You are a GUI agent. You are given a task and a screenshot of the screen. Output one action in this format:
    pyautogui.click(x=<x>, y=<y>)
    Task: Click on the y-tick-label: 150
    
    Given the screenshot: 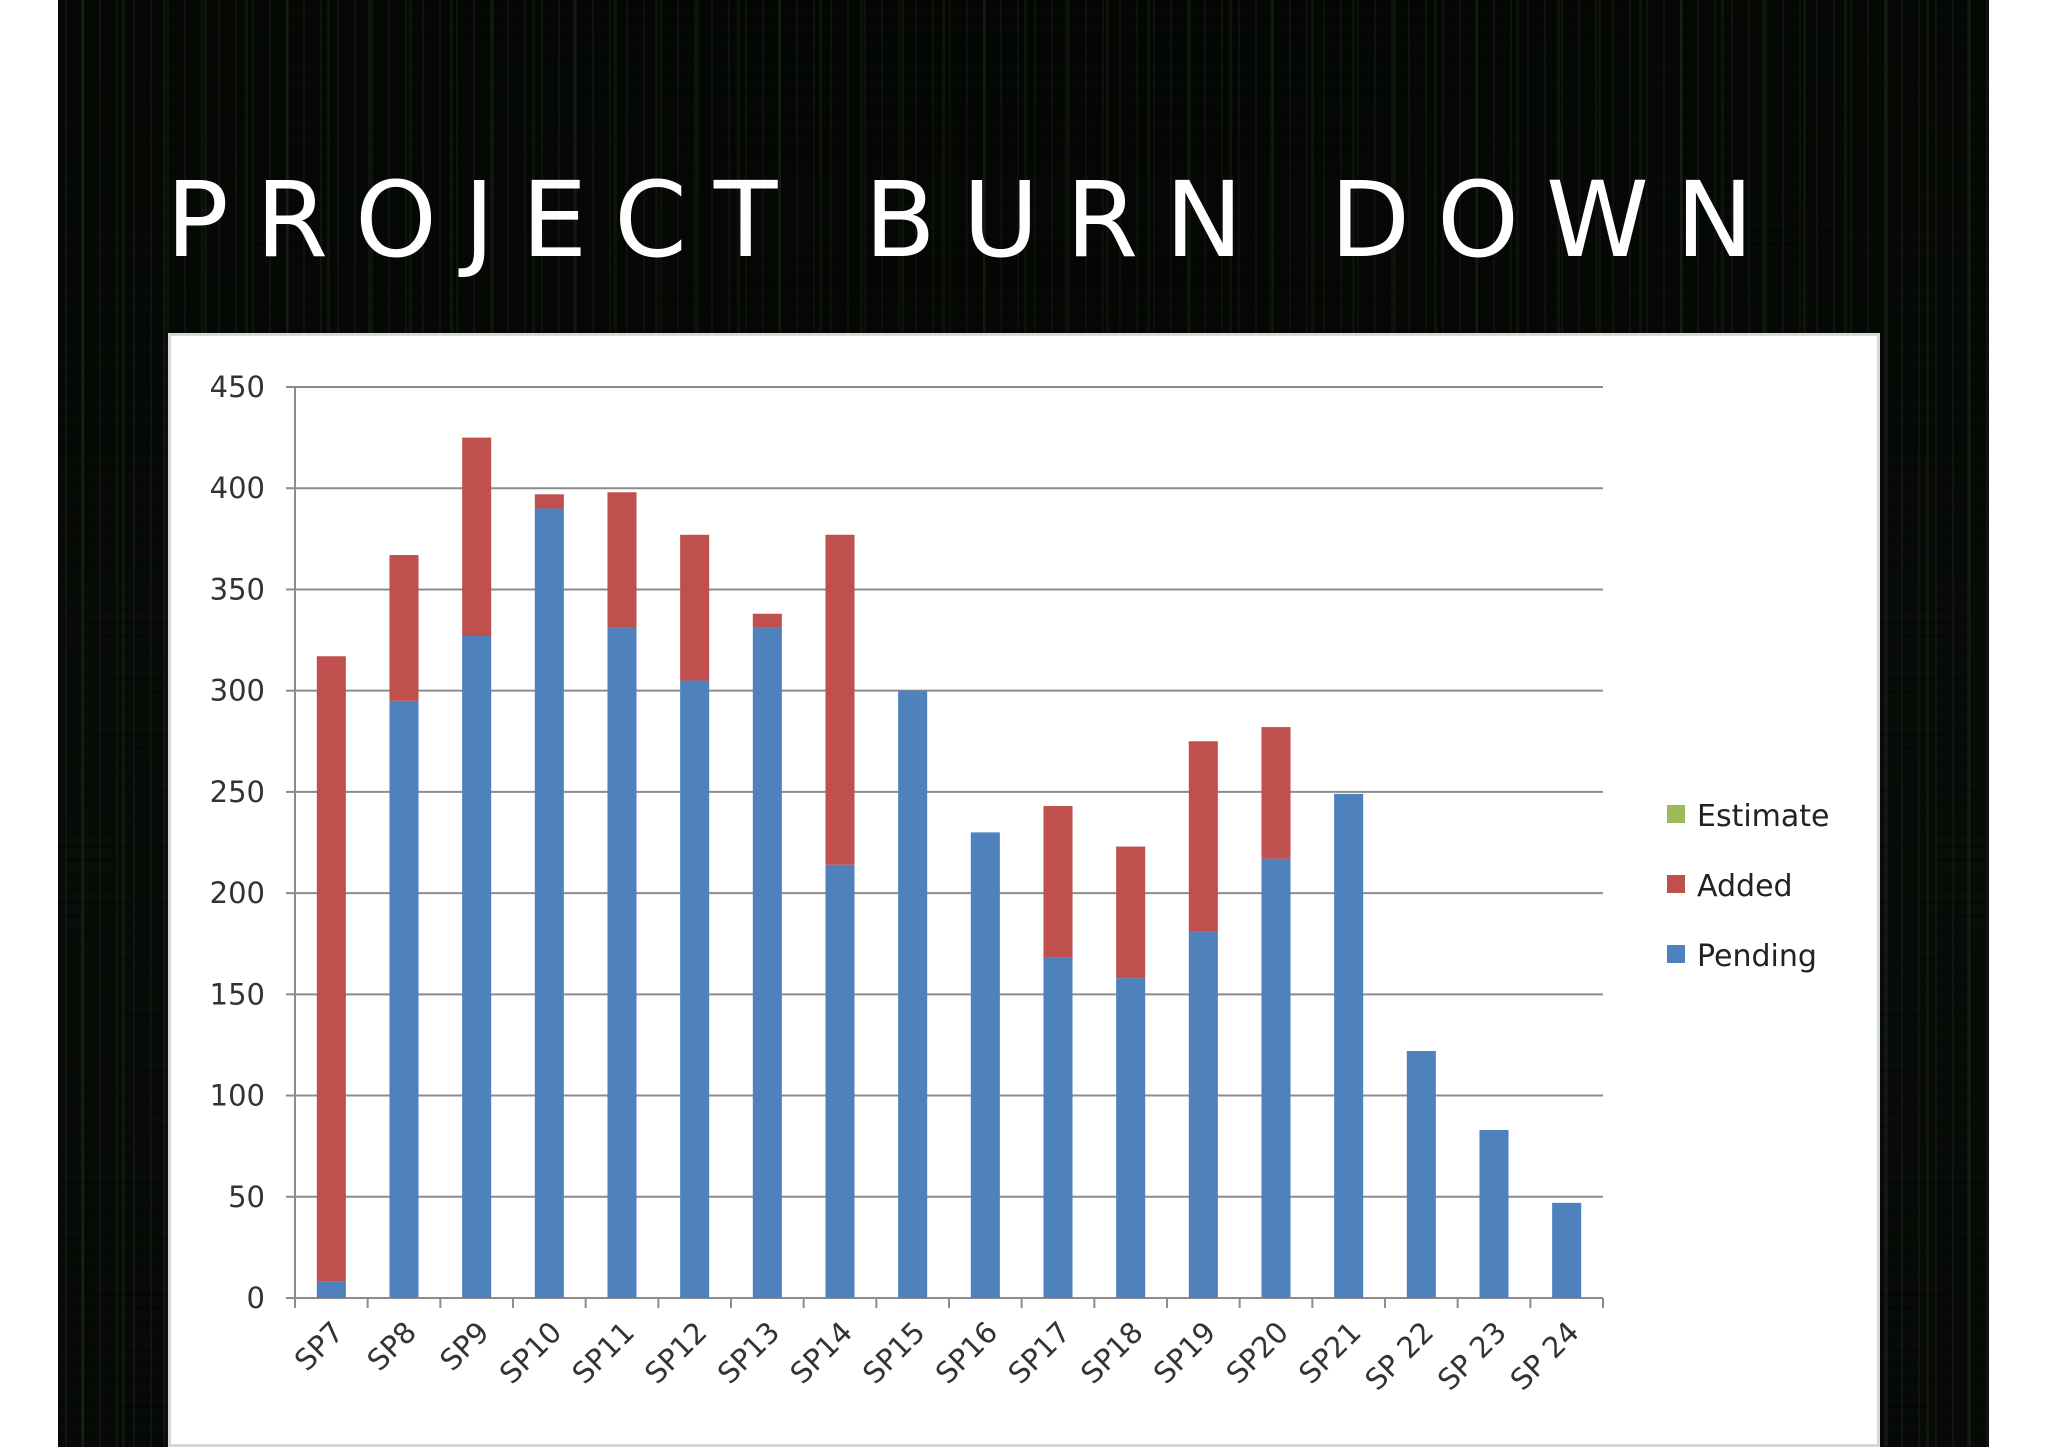 What is the action you would take?
    pyautogui.click(x=237, y=994)
    